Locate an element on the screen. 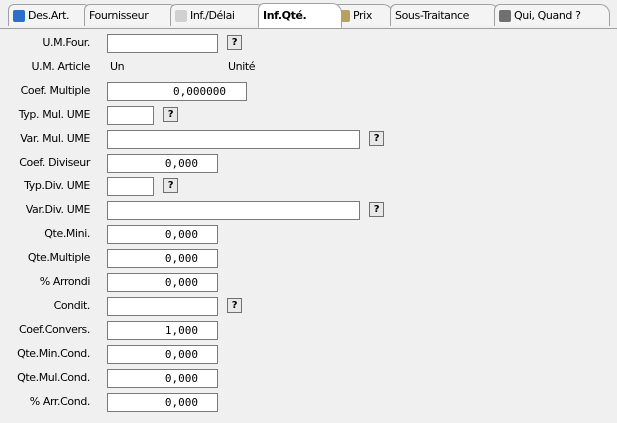 The width and height of the screenshot is (617, 423). unit-value: Un is located at coordinates (117, 66).